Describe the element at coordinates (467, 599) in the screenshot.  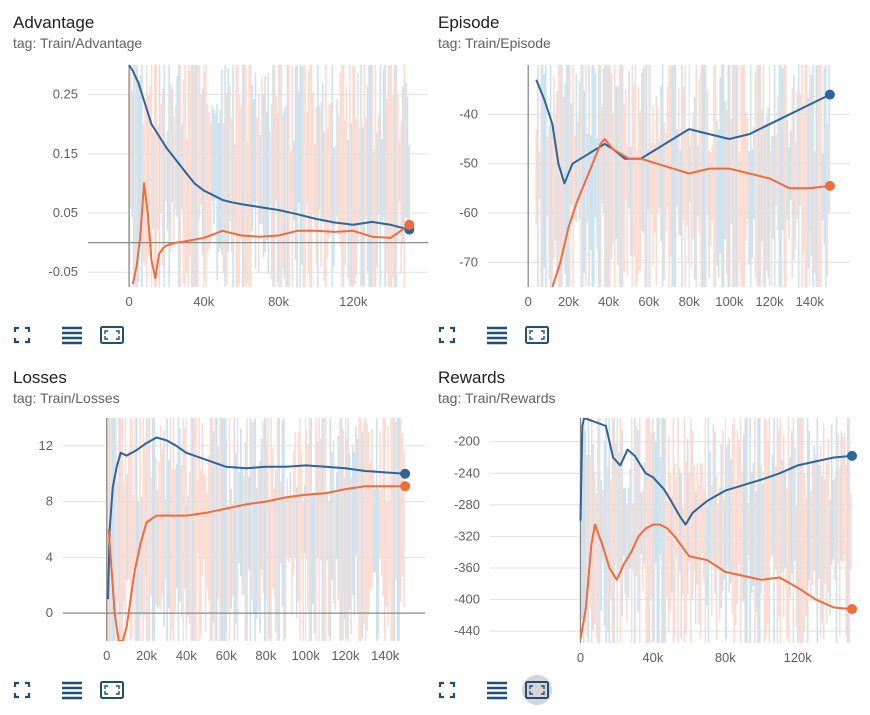
I see `y-tick-label: -400` at that location.